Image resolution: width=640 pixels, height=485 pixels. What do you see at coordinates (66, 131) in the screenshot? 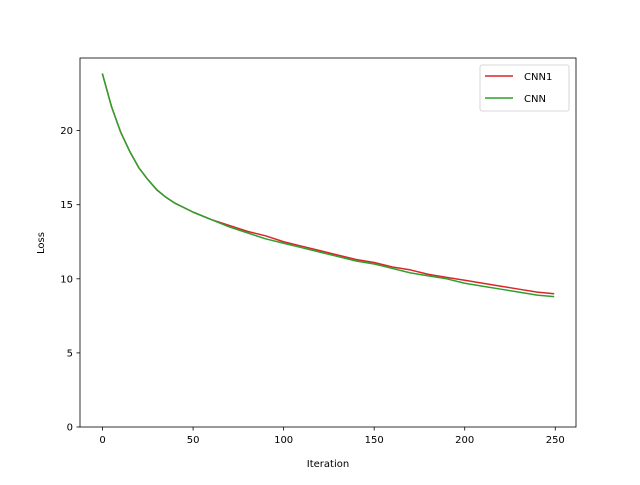
I see `y-tick-label: 20` at bounding box center [66, 131].